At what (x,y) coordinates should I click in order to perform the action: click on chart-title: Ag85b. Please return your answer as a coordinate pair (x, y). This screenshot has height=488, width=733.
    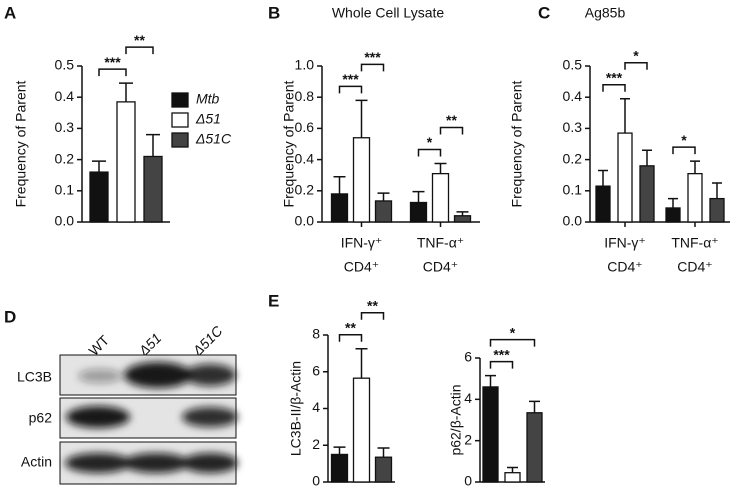
    Looking at the image, I should click on (605, 13).